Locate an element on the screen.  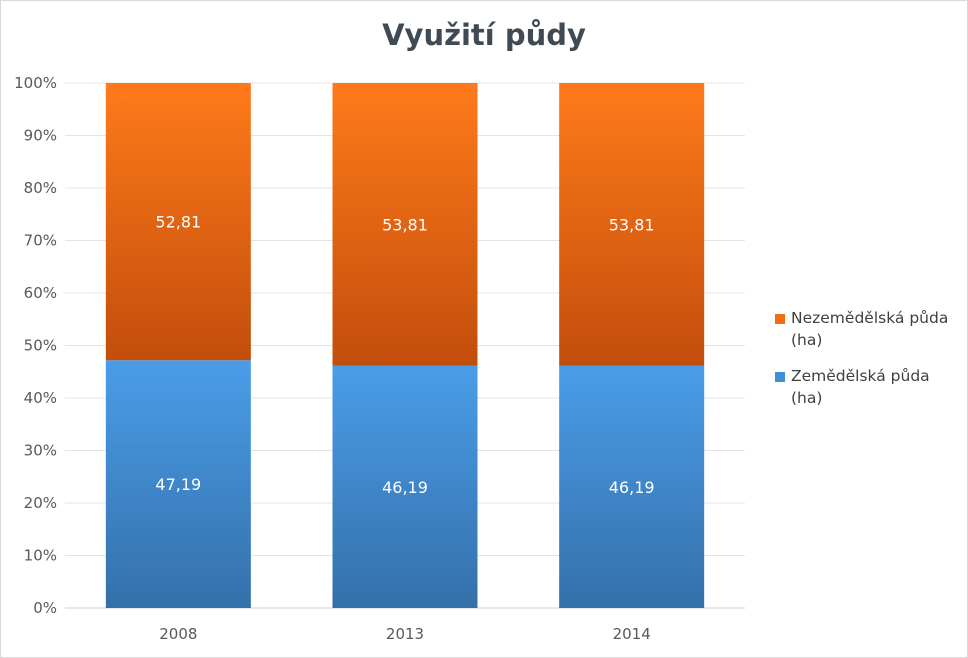
x-tick-label: 2013 is located at coordinates (405, 634).